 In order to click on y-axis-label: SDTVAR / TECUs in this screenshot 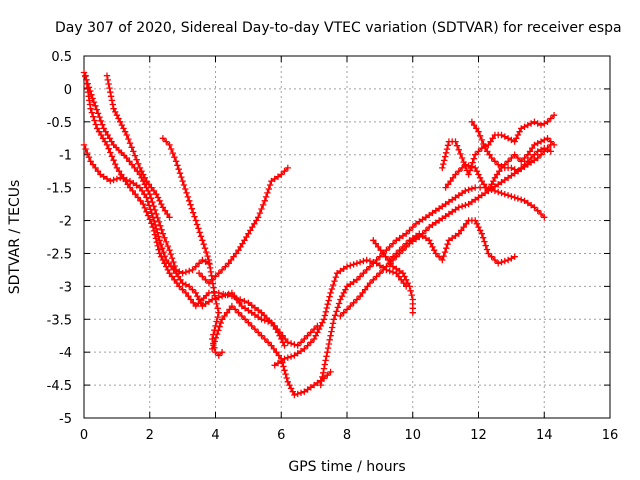, I will do `click(15, 237)`.